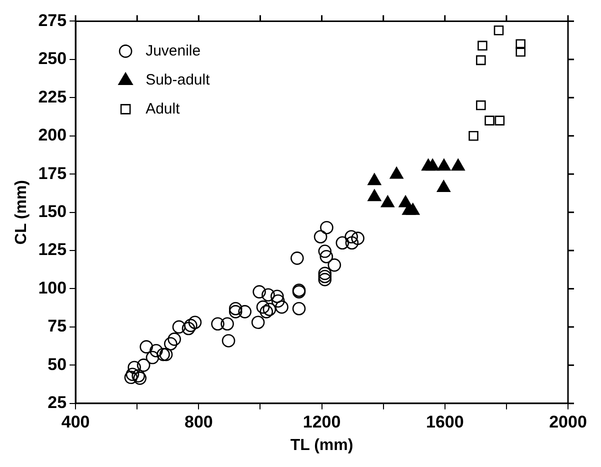 The height and width of the screenshot is (467, 601). Describe the element at coordinates (52, 250) in the screenshot. I see `y-tick-label: 125` at that location.